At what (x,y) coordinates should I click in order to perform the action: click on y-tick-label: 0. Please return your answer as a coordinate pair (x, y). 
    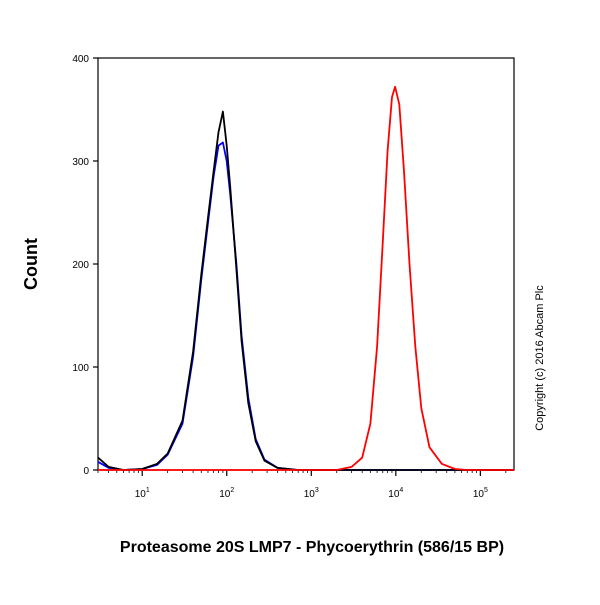
    Looking at the image, I should click on (86, 471).